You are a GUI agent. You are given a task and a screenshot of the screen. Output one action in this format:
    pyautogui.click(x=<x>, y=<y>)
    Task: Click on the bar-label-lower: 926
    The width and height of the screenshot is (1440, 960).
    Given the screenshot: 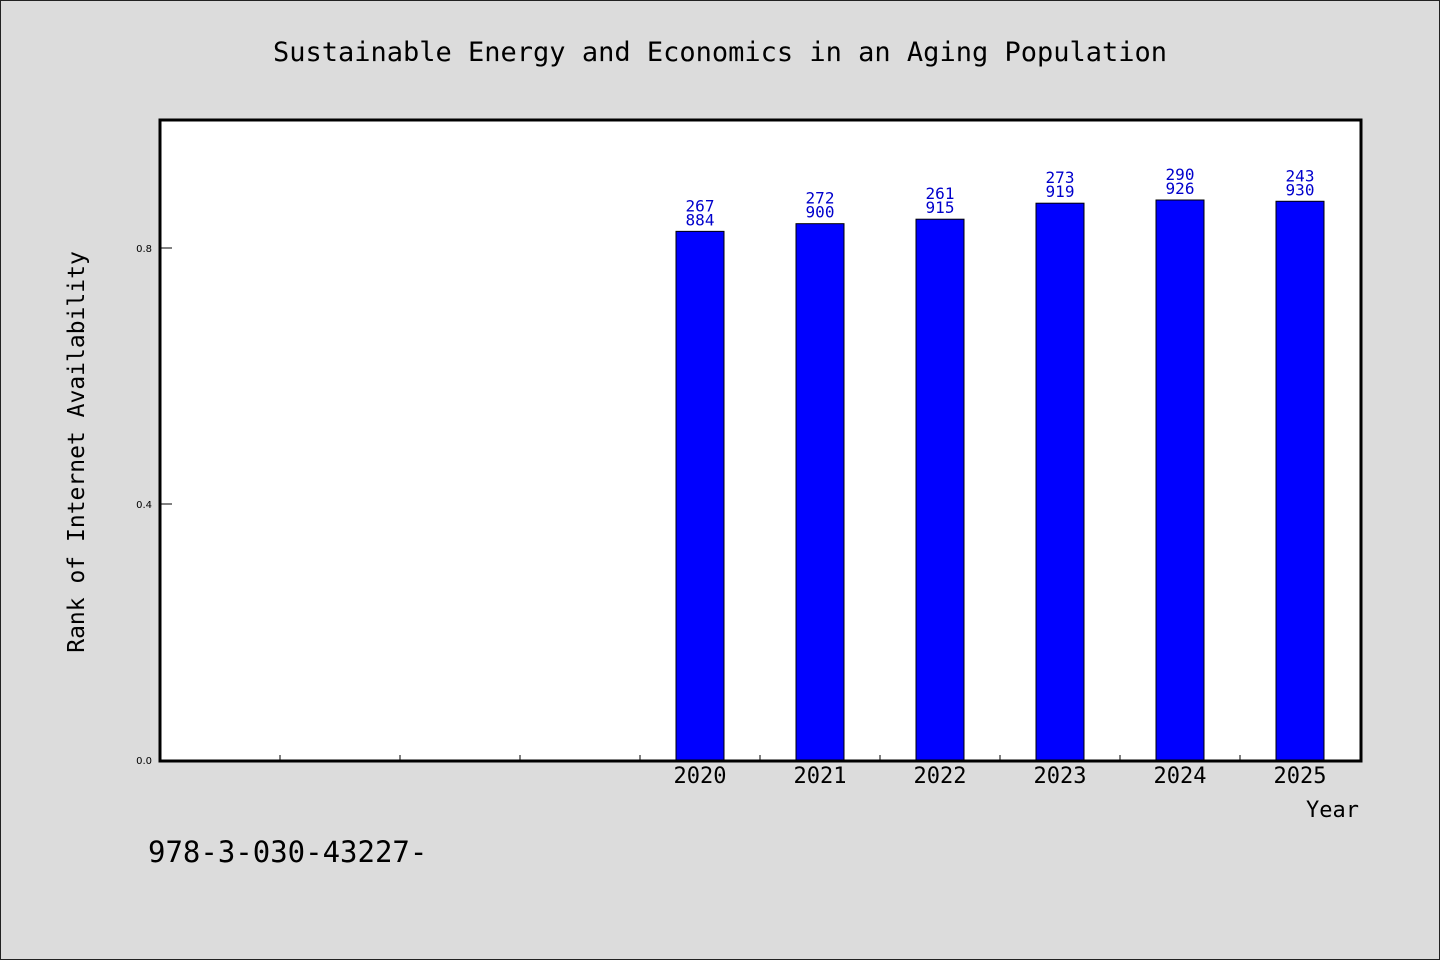 What is the action you would take?
    pyautogui.click(x=1180, y=188)
    